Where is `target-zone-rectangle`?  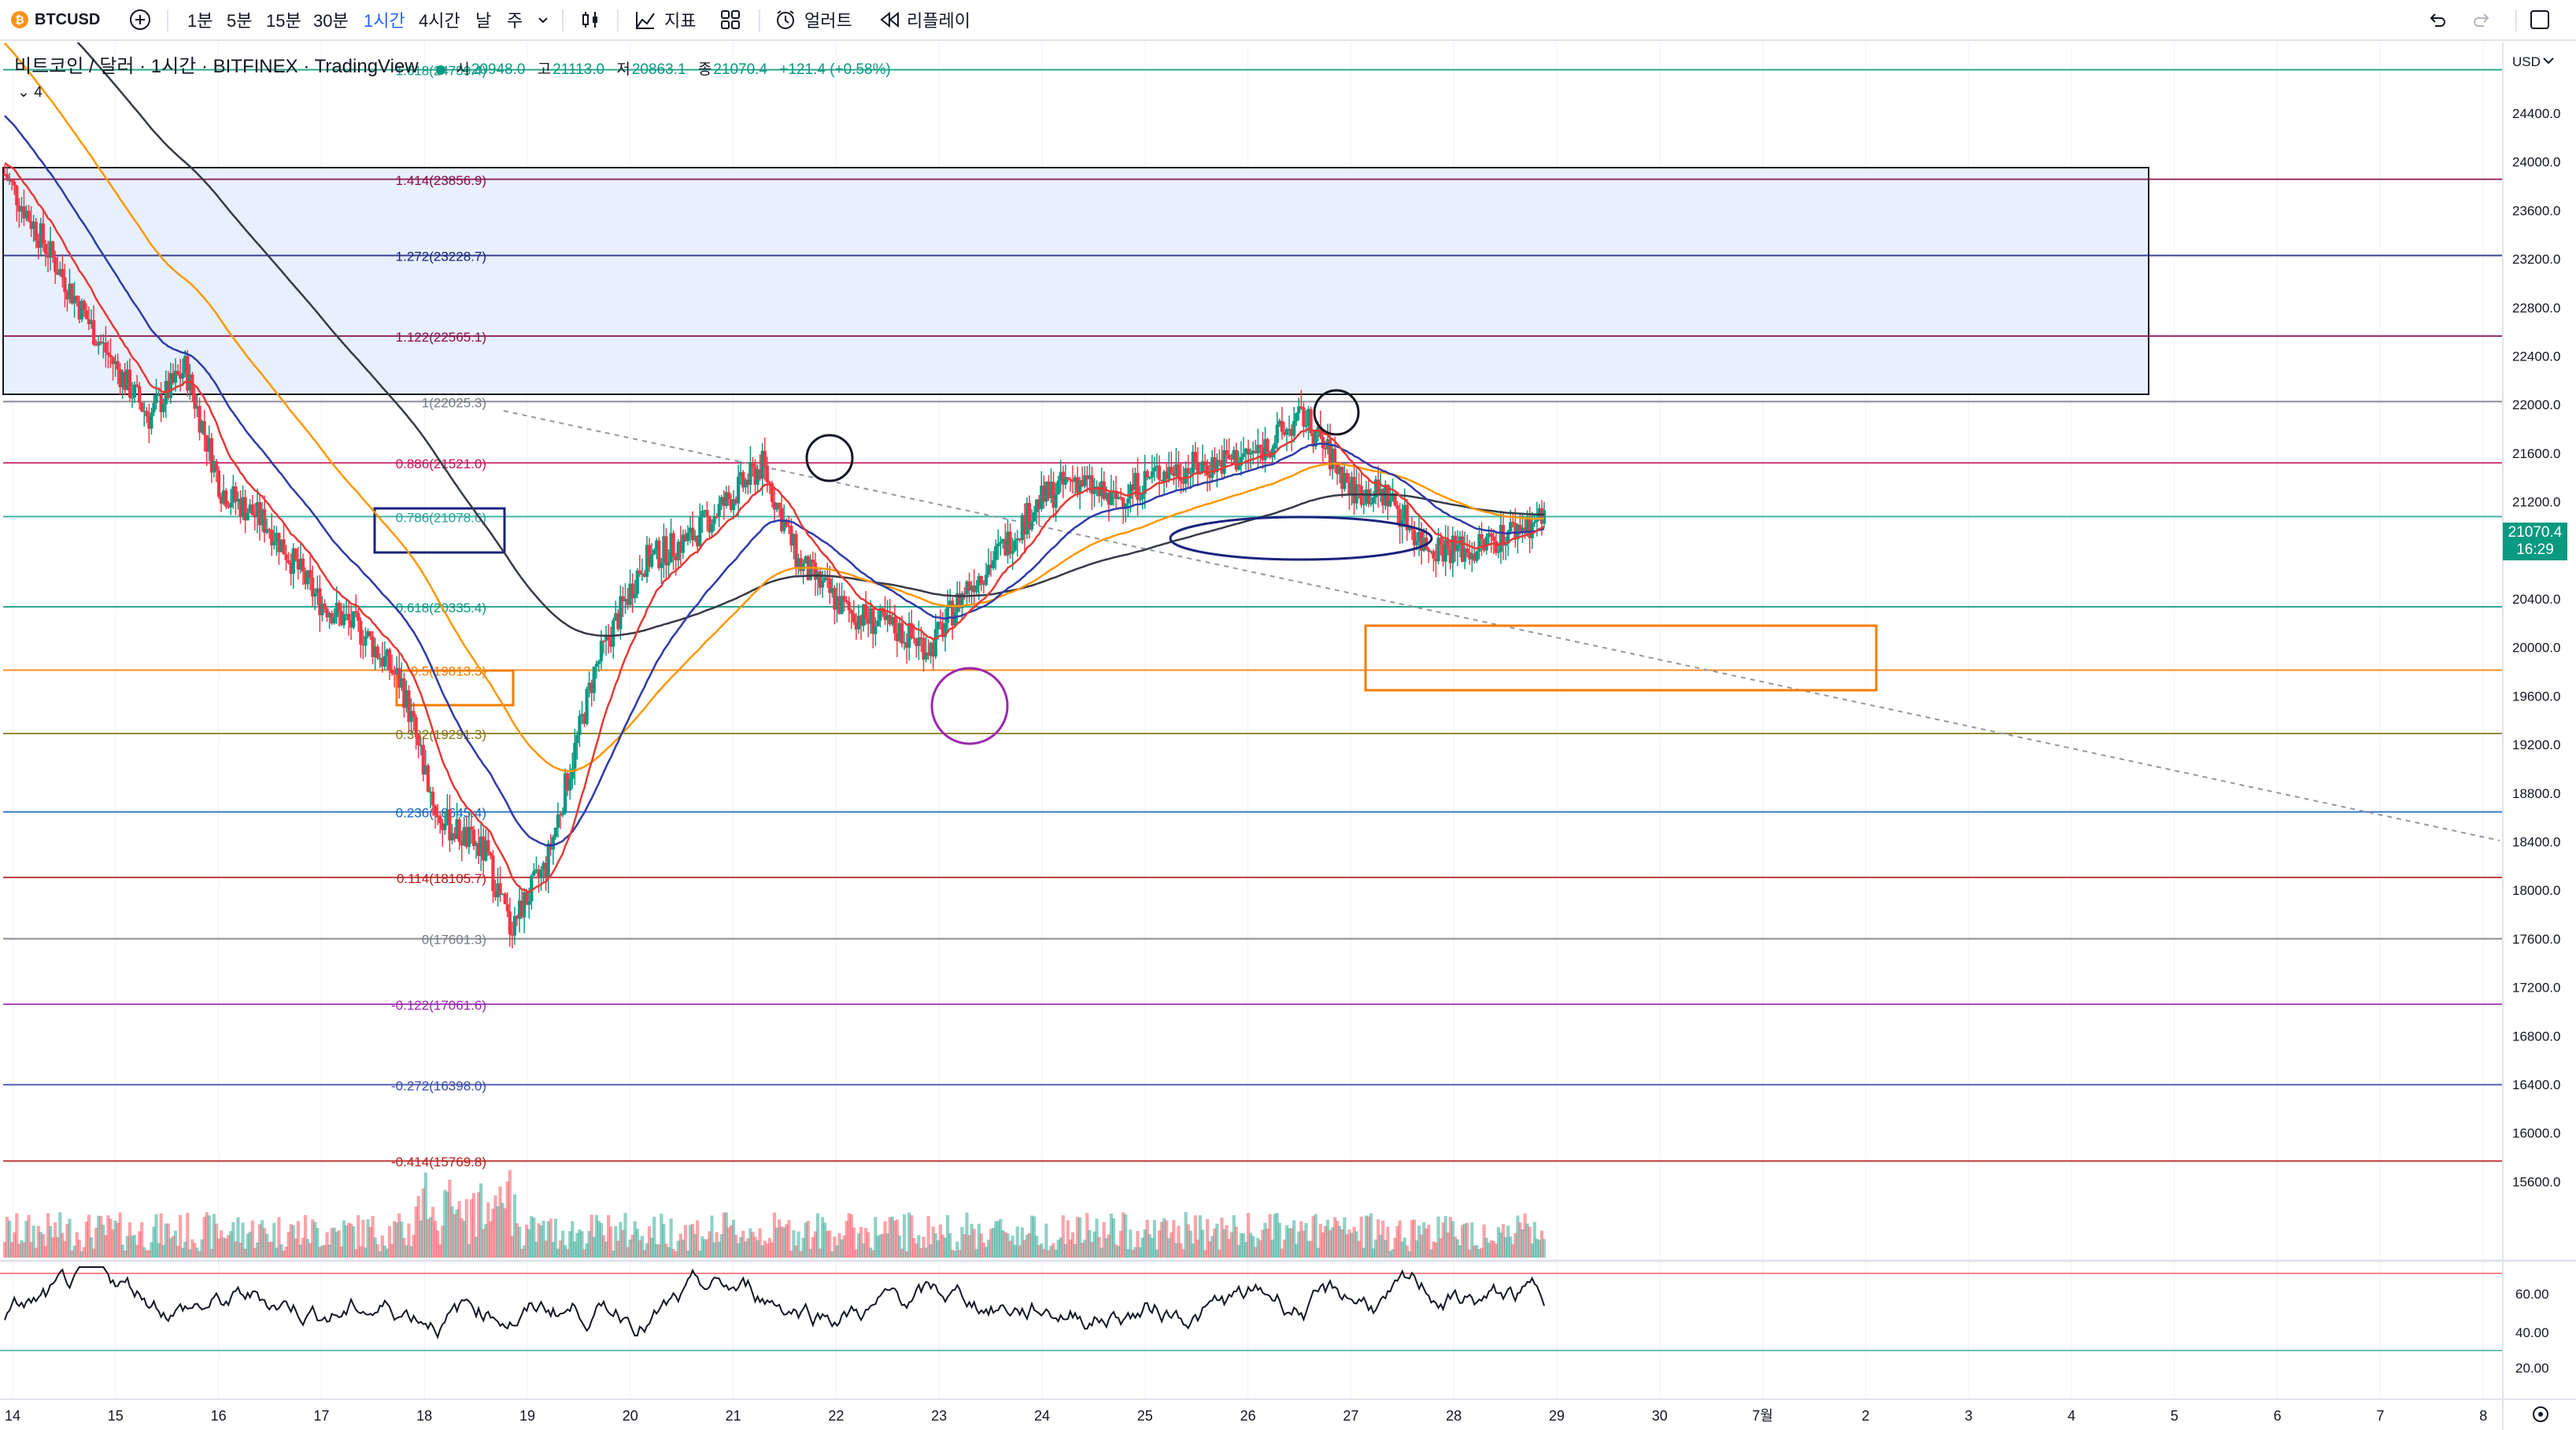 target-zone-rectangle is located at coordinates (1621, 658).